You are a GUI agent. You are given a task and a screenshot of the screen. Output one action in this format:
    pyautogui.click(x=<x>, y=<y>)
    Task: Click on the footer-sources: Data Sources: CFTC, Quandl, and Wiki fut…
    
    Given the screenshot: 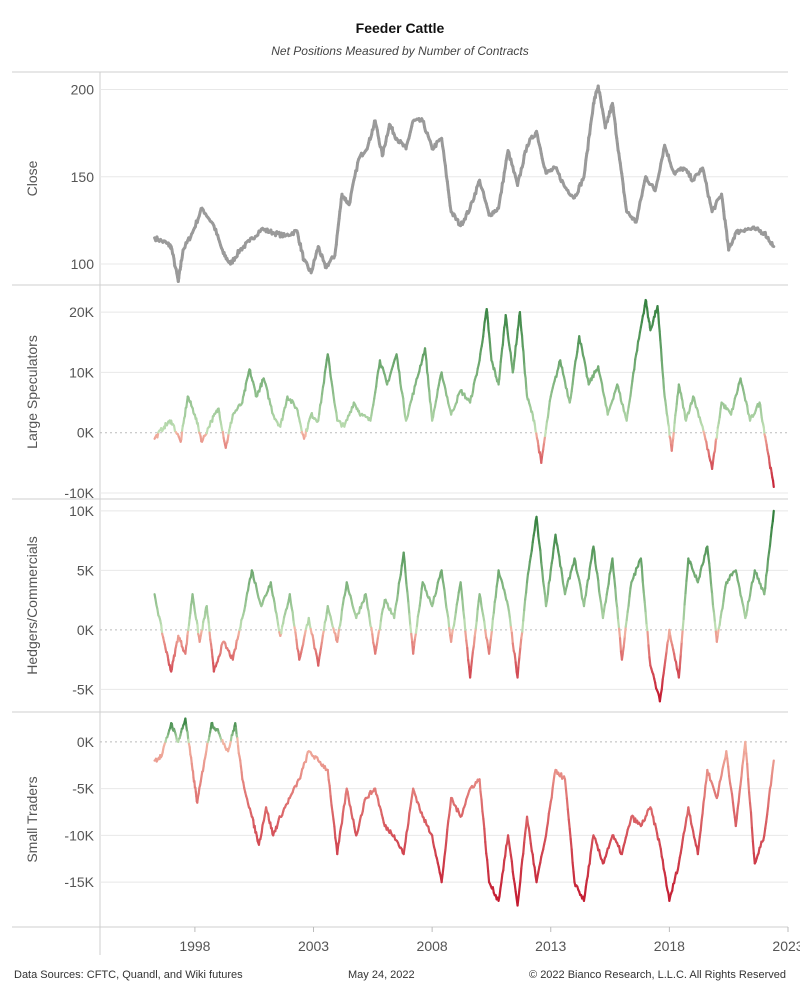 What is the action you would take?
    pyautogui.click(x=128, y=975)
    